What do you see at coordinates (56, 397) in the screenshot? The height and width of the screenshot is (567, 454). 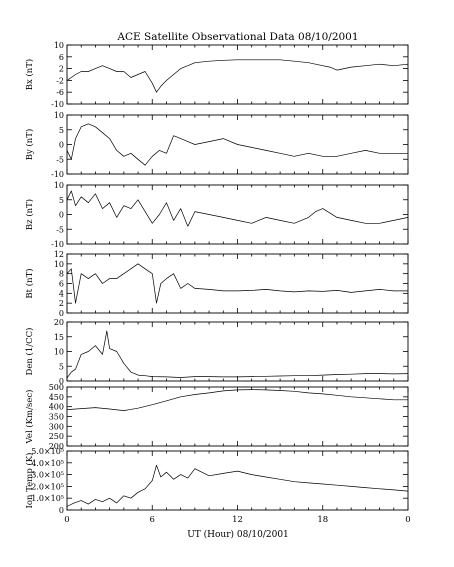 I see `y-tick-label: 450` at bounding box center [56, 397].